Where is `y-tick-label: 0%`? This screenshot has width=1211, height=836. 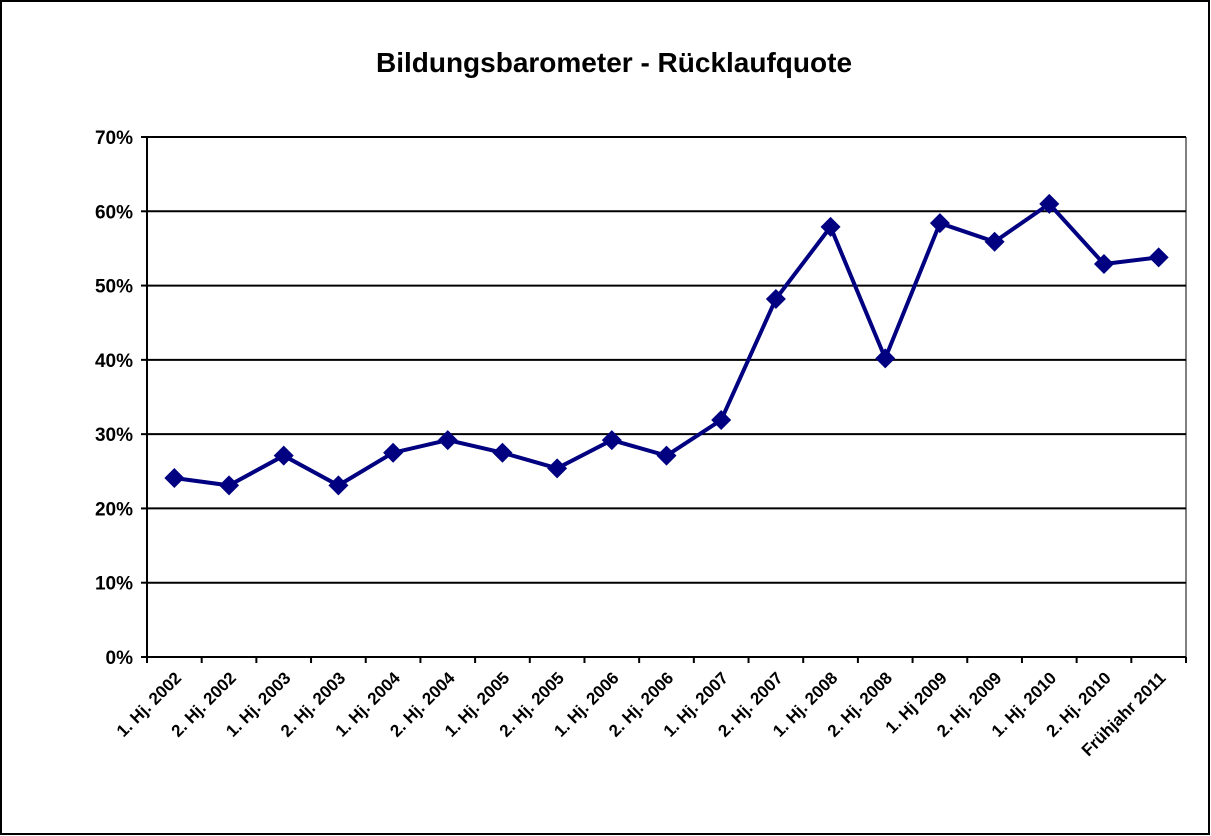
y-tick-label: 0% is located at coordinates (120, 658).